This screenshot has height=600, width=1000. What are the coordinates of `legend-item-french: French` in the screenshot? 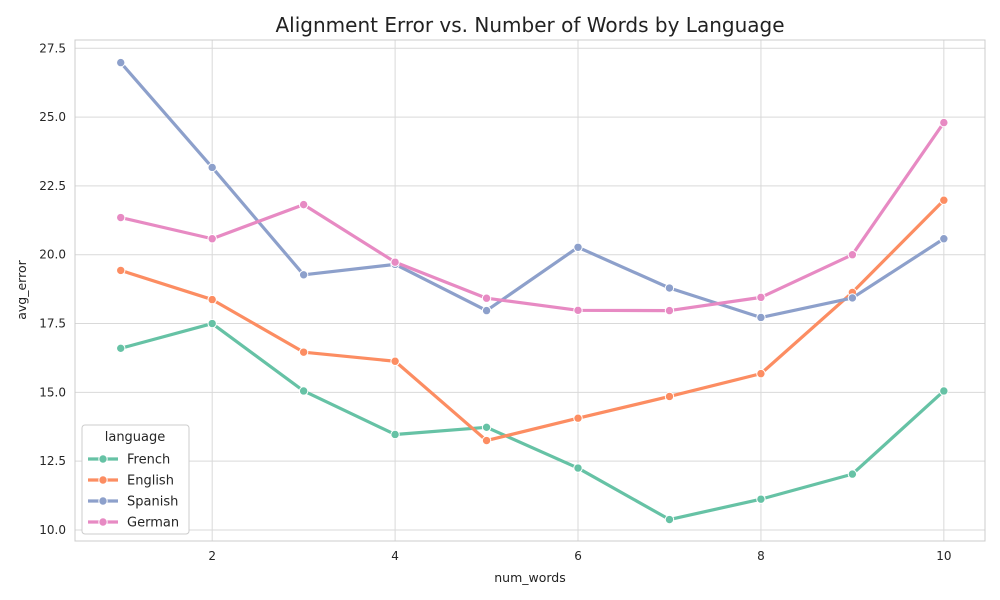 It's located at (129, 460).